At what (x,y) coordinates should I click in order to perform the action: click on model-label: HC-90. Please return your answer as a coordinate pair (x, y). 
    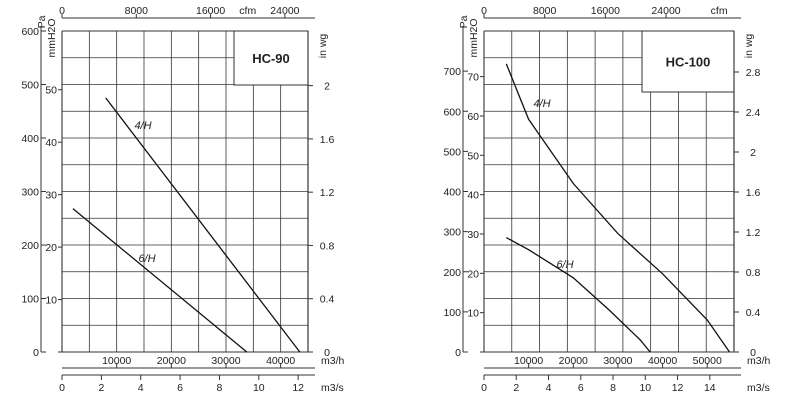
    Looking at the image, I should click on (271, 58).